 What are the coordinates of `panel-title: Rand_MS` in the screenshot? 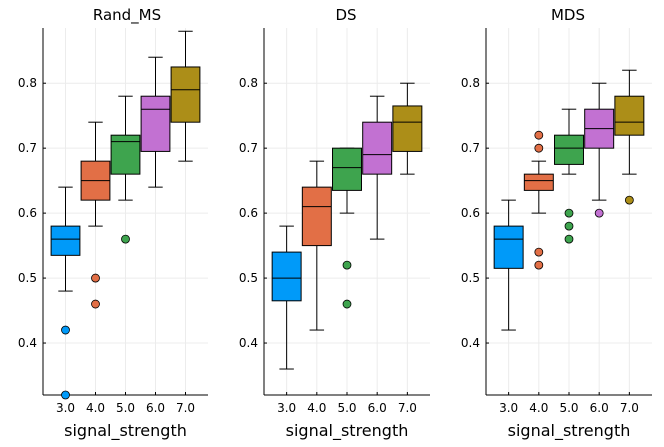 It's located at (127, 15).